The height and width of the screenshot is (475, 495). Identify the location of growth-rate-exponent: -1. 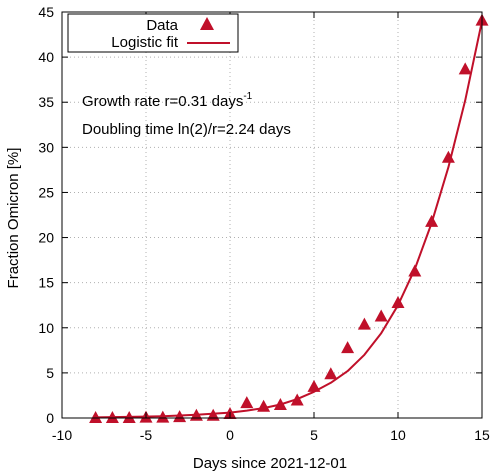
(247, 96).